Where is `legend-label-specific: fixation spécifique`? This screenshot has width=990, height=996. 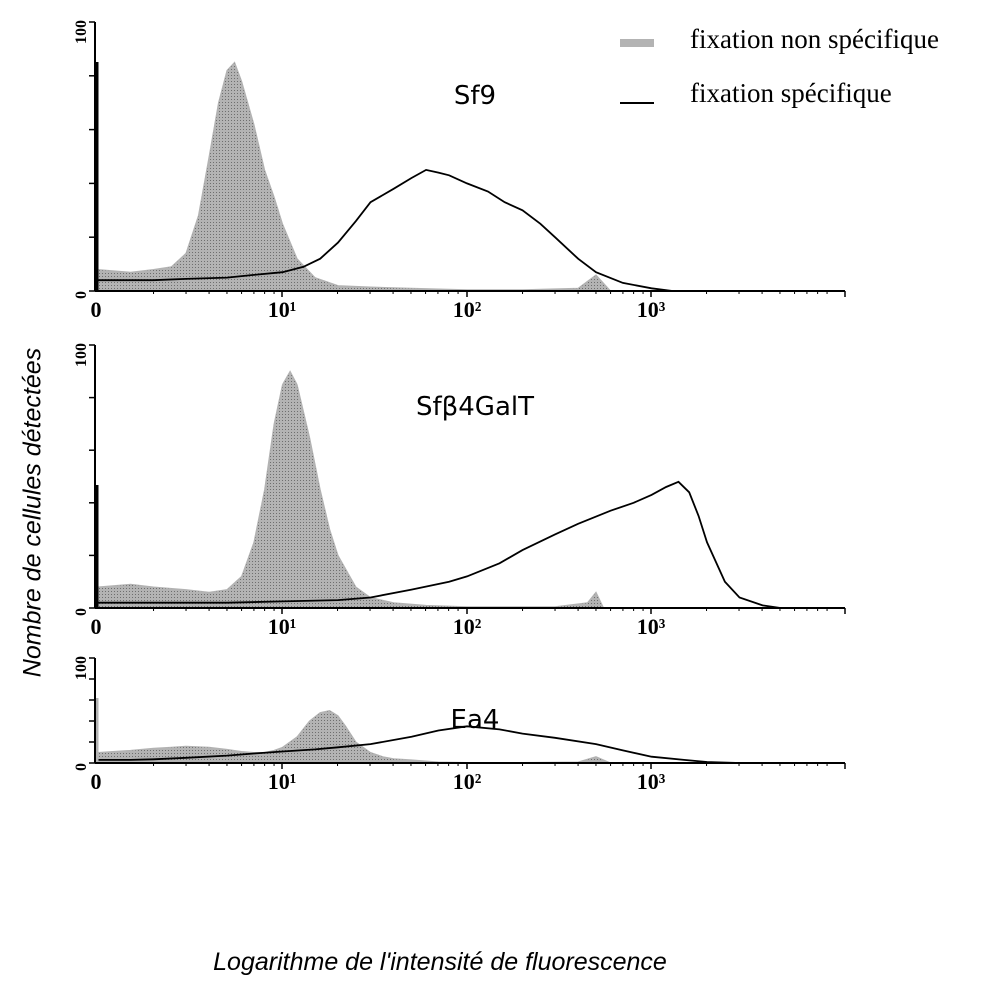
legend-label-specific: fixation spécifique is located at coordinates (791, 93).